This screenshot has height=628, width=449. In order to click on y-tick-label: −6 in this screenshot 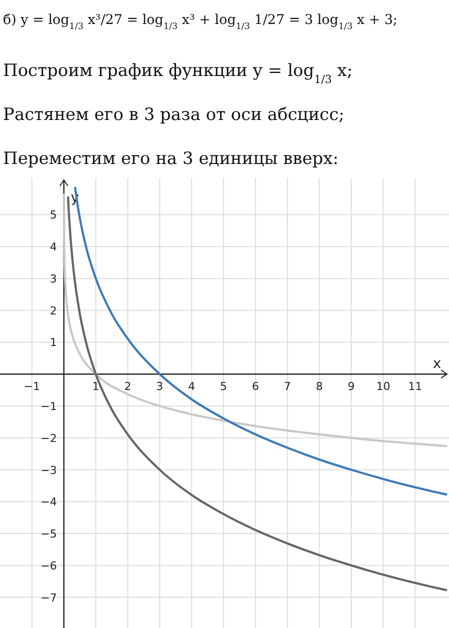, I will do `click(48, 565)`.